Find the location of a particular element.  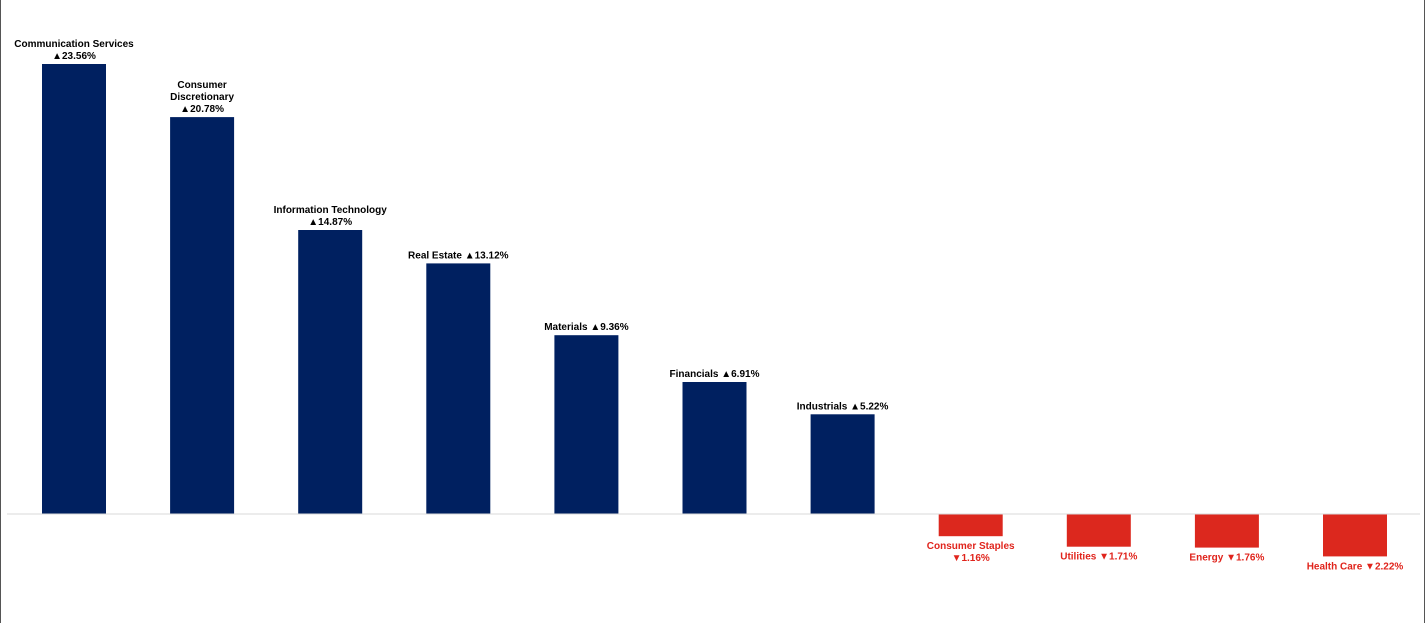

data-label-real-estate: Real Estate ▲13.12% is located at coordinates (458, 255).